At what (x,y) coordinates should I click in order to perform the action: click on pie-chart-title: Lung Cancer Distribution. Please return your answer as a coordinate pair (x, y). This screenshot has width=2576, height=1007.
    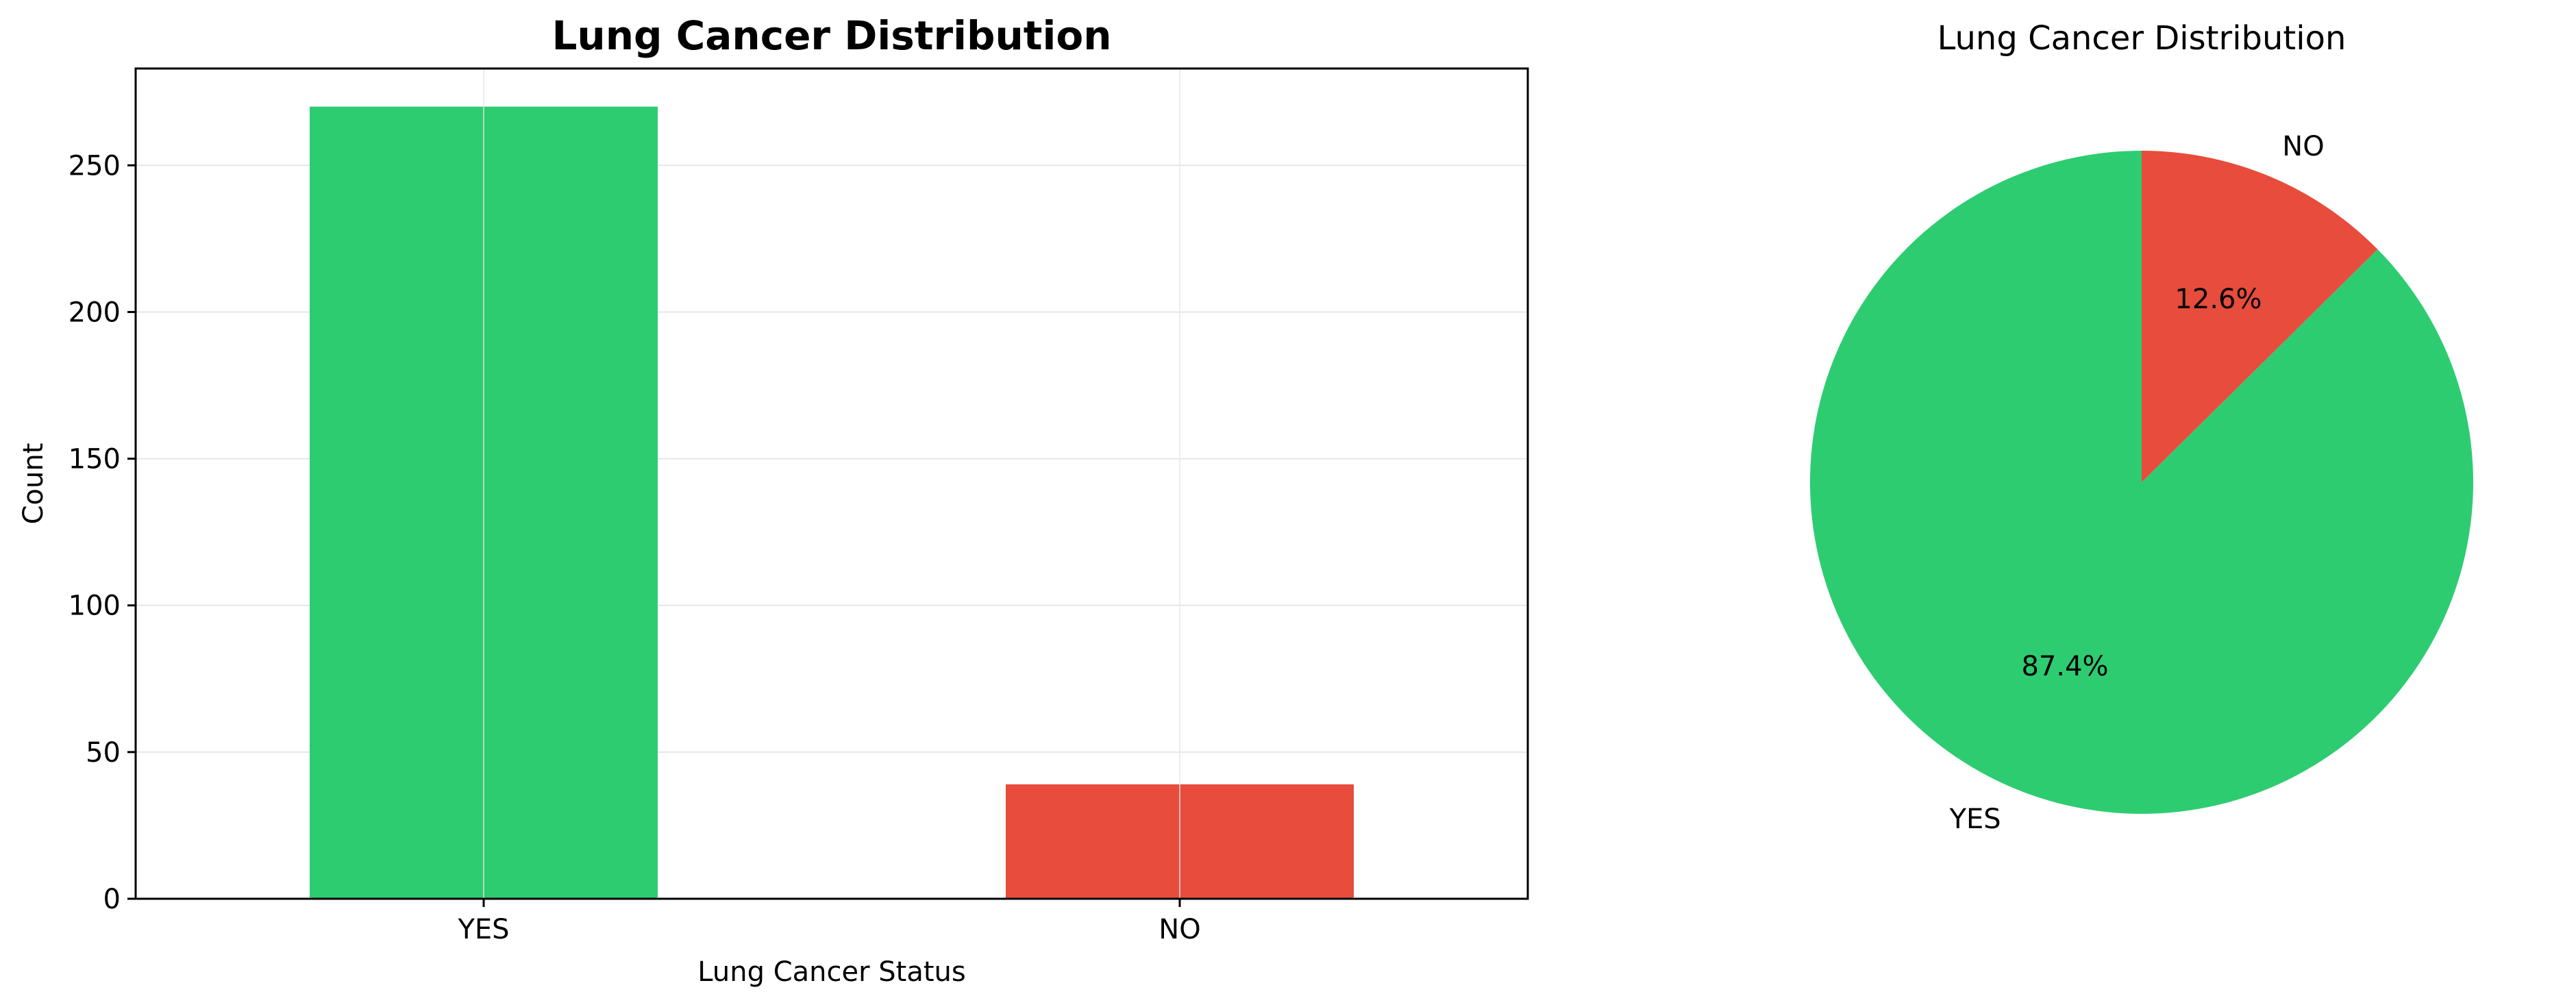
    Looking at the image, I should click on (2141, 38).